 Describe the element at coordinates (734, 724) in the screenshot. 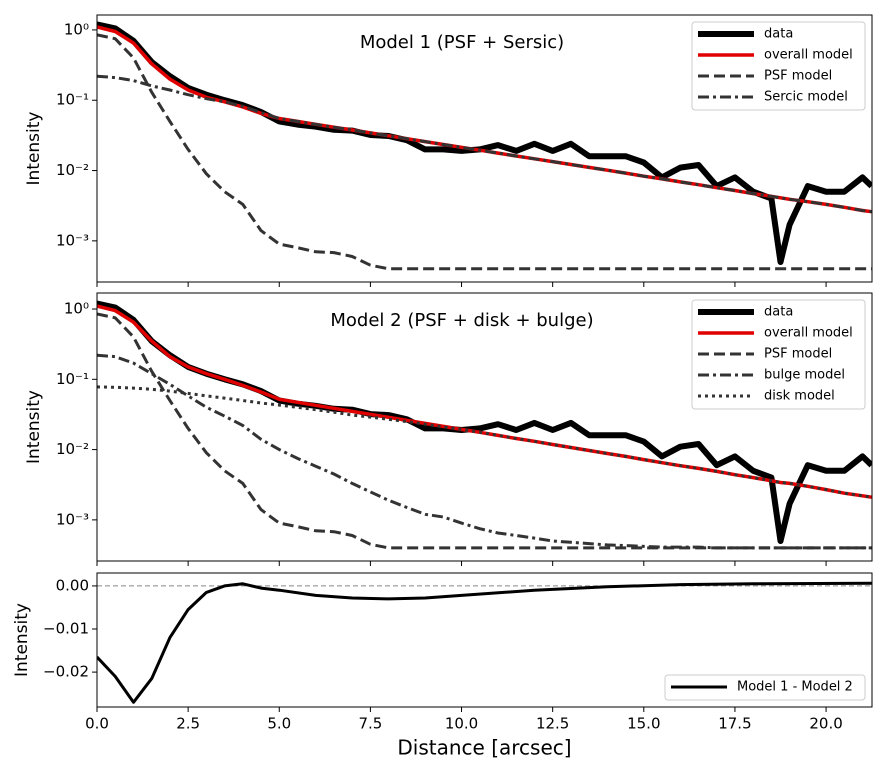

I see `x-tick-label: 17.5` at that location.